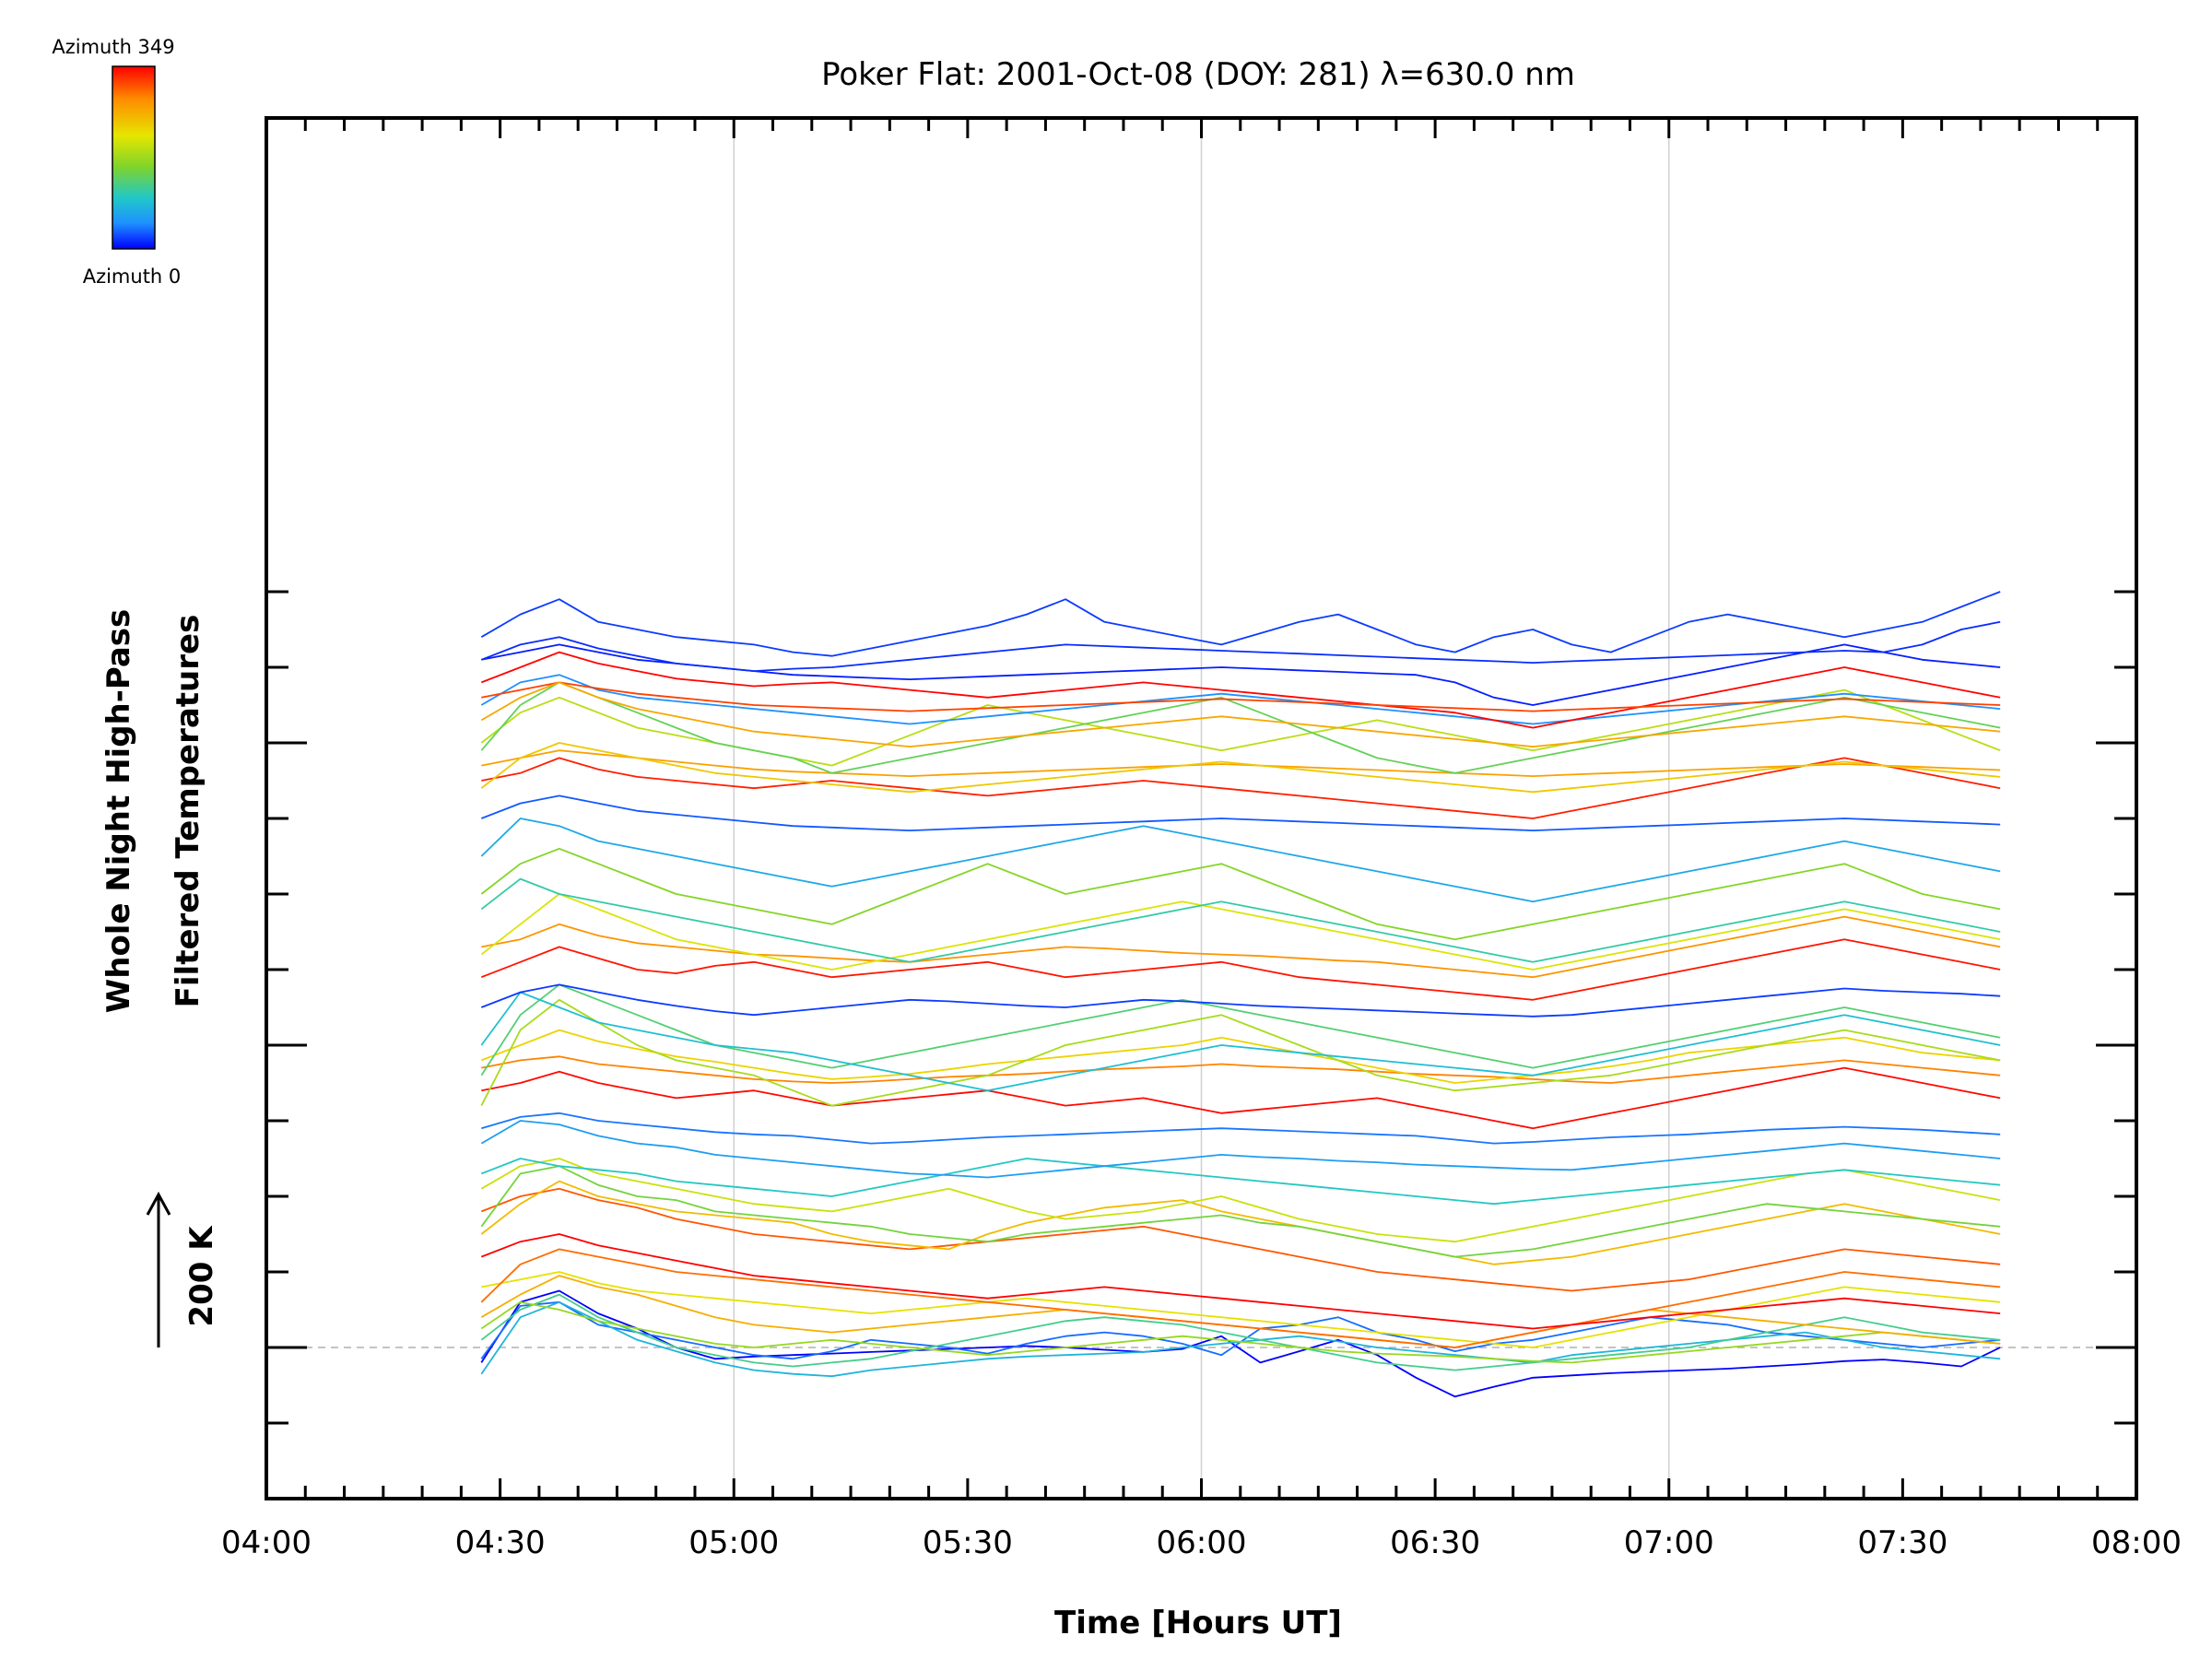  I want to click on colorbar-bottom-label: Azimuth 0, so click(132, 276).